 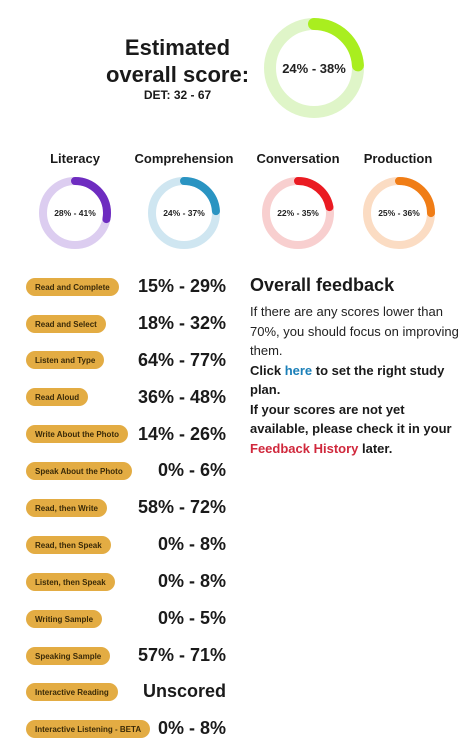 I want to click on skill-literacy-ring: 28% - 41%, so click(x=75, y=213).